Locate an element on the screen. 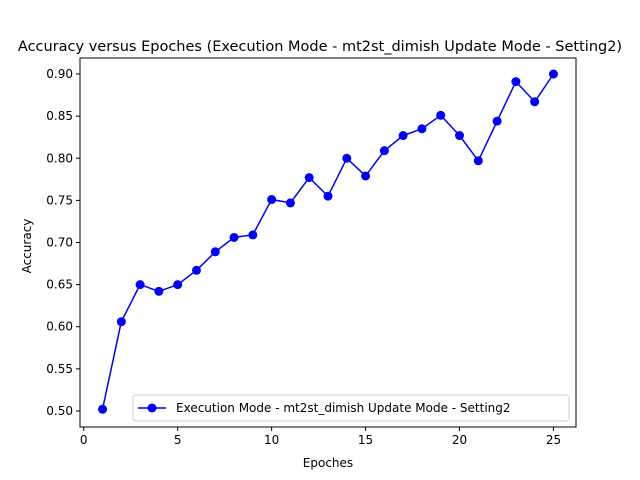 This screenshot has height=480, width=640. x-tick-label: 10 is located at coordinates (271, 440).